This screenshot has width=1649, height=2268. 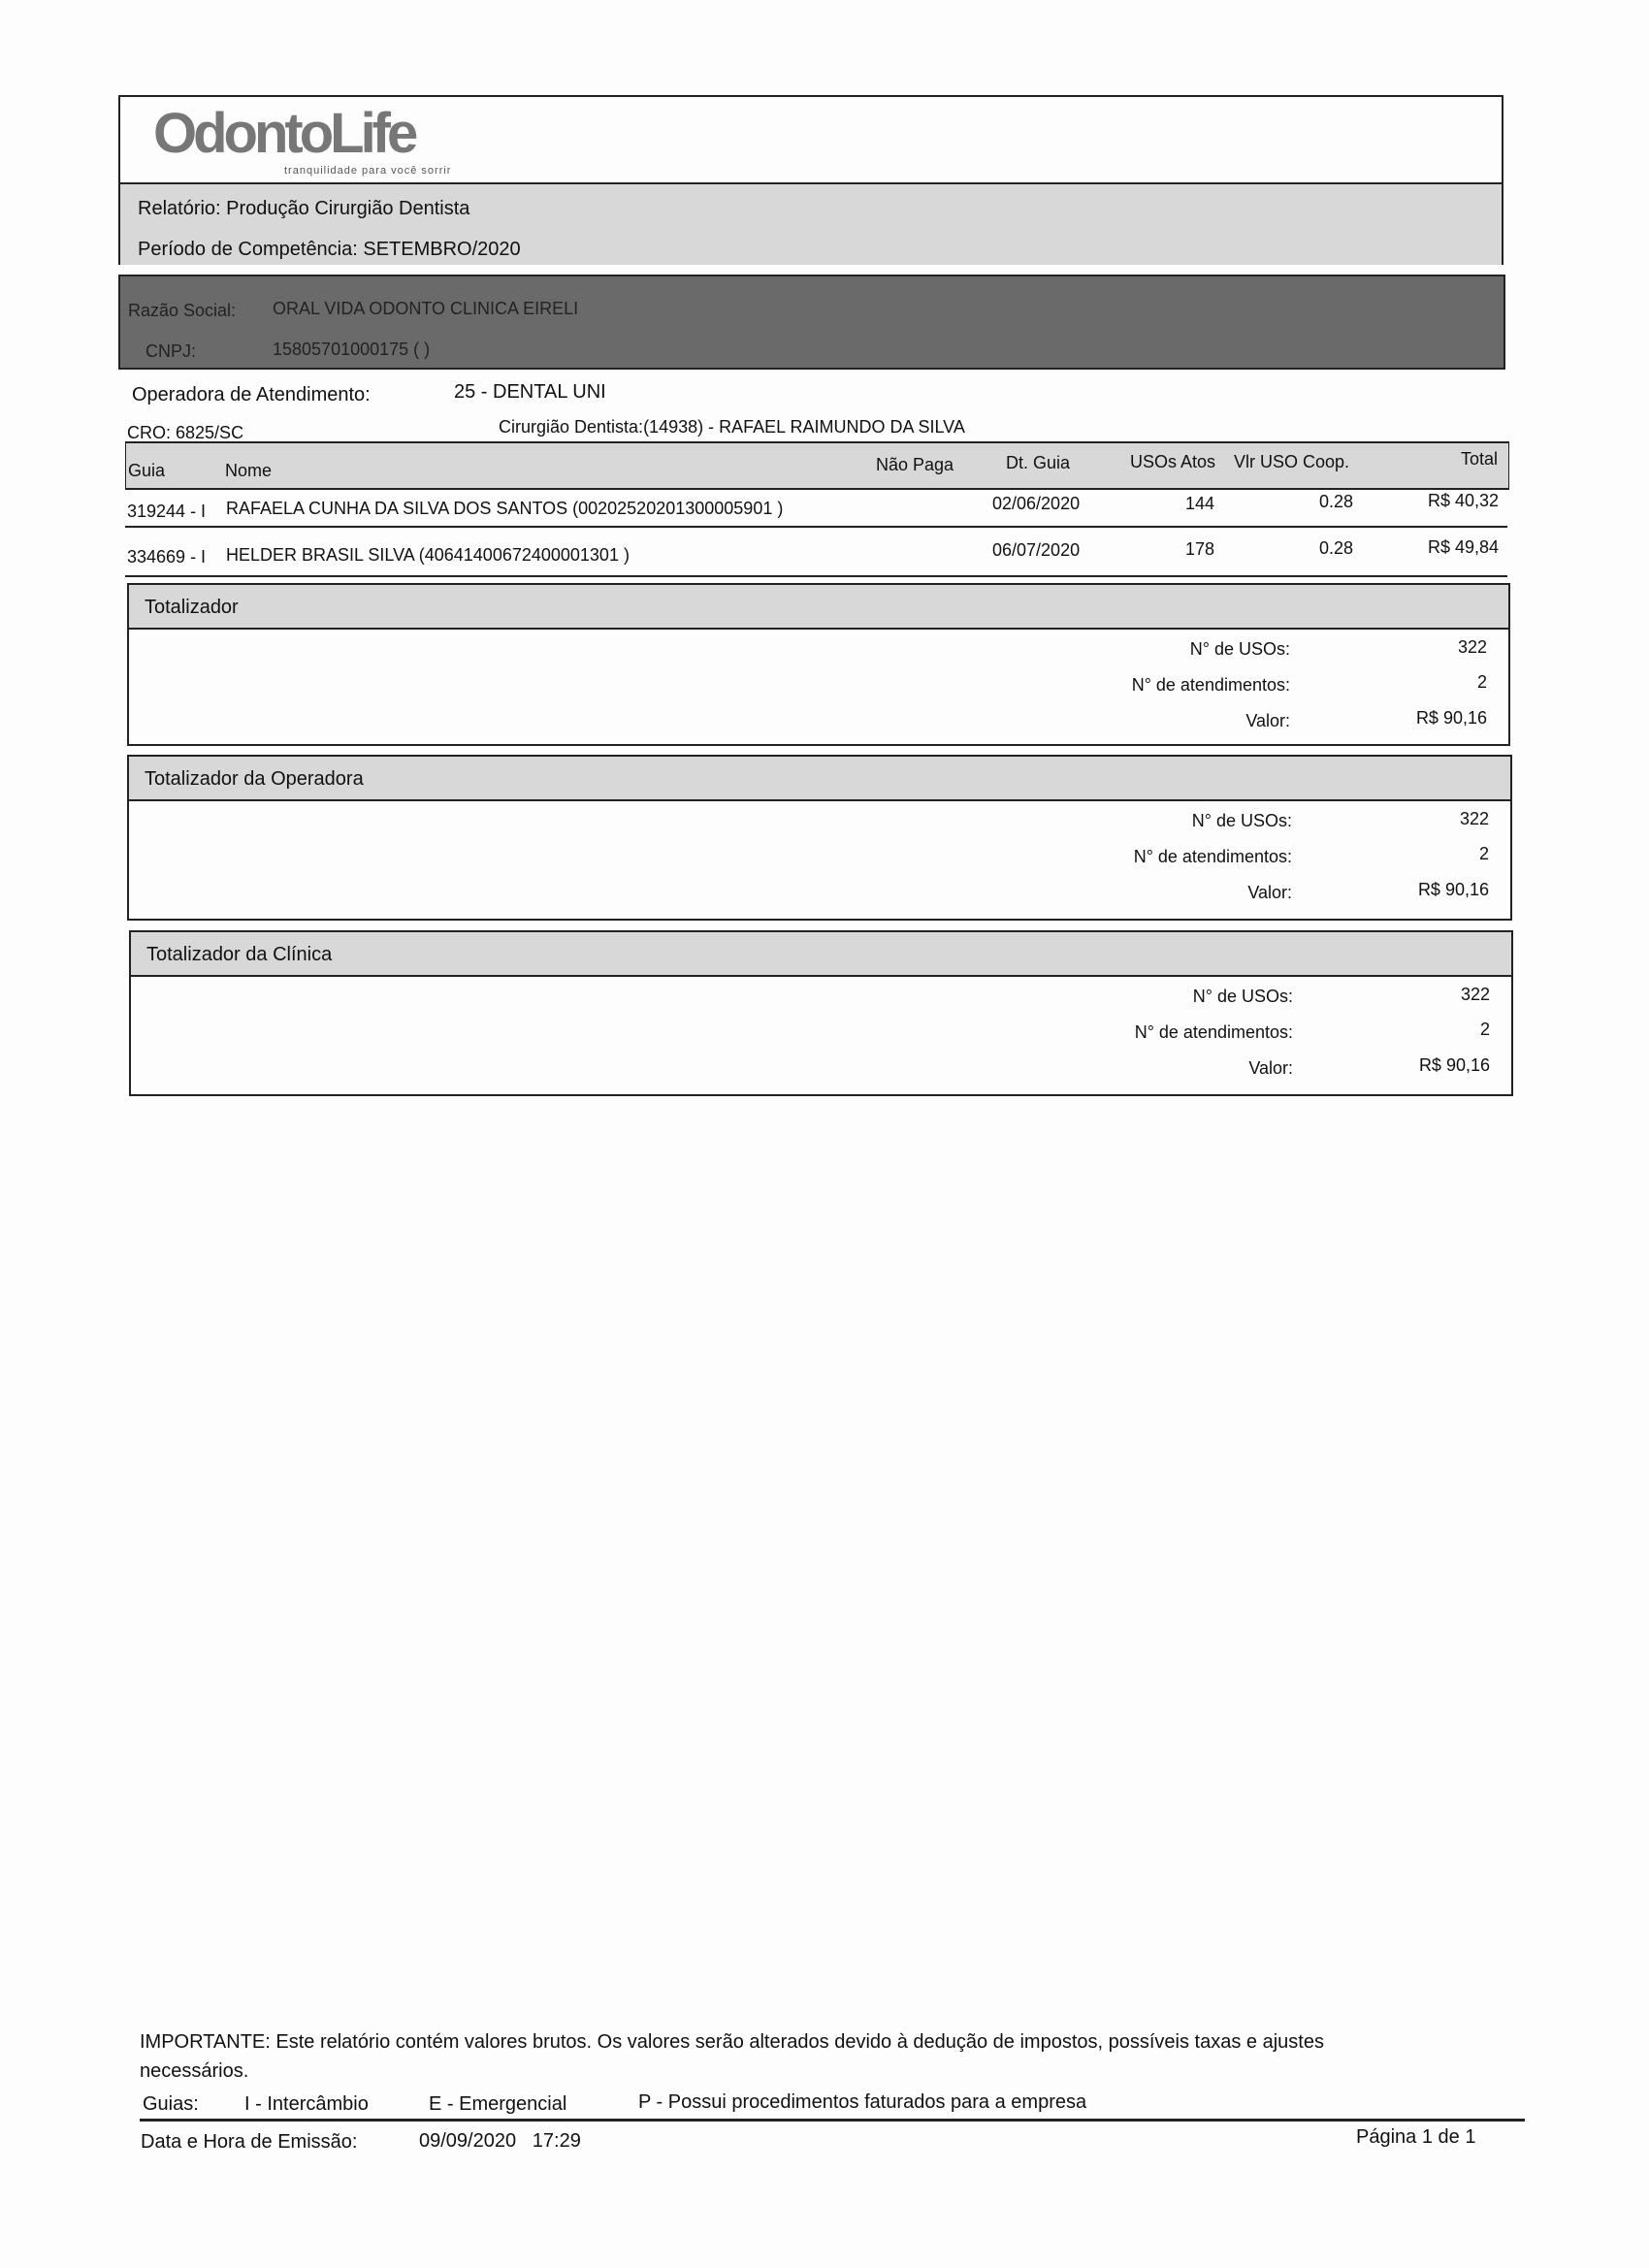 What do you see at coordinates (248, 249) in the screenshot?
I see `period-label: Período de Competência:` at bounding box center [248, 249].